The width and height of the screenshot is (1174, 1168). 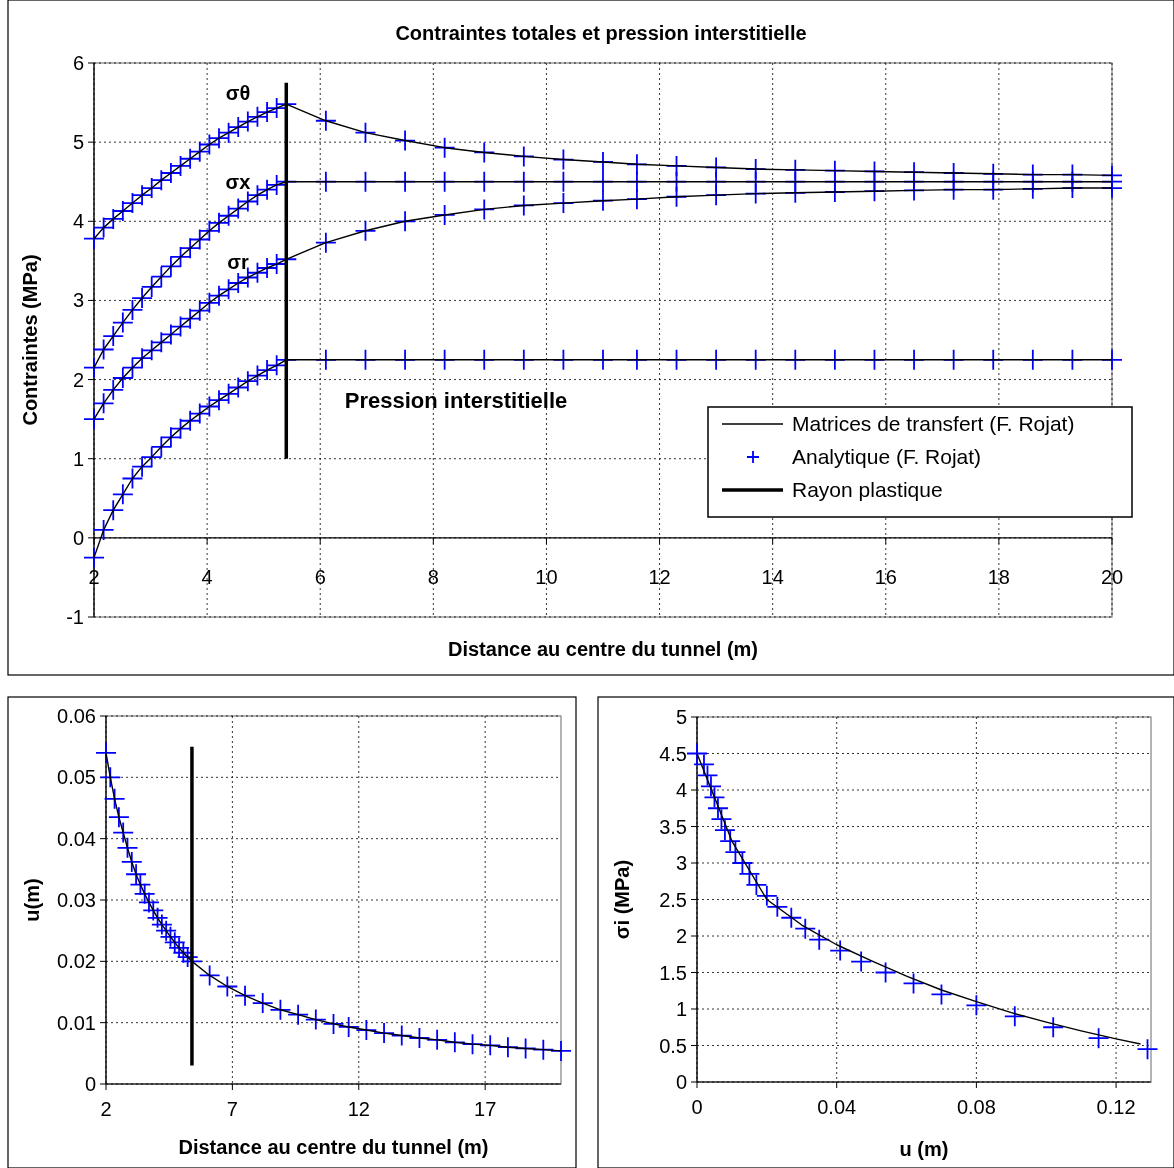 What do you see at coordinates (673, 972) in the screenshot?
I see `y-tick-label: 1.5` at bounding box center [673, 972].